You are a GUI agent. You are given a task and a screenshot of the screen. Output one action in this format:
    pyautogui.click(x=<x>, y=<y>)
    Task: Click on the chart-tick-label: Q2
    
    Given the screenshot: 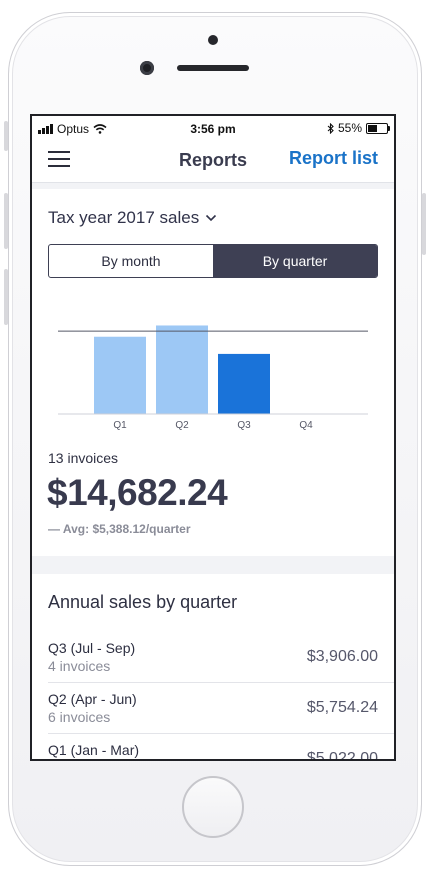 What is the action you would take?
    pyautogui.click(x=182, y=425)
    